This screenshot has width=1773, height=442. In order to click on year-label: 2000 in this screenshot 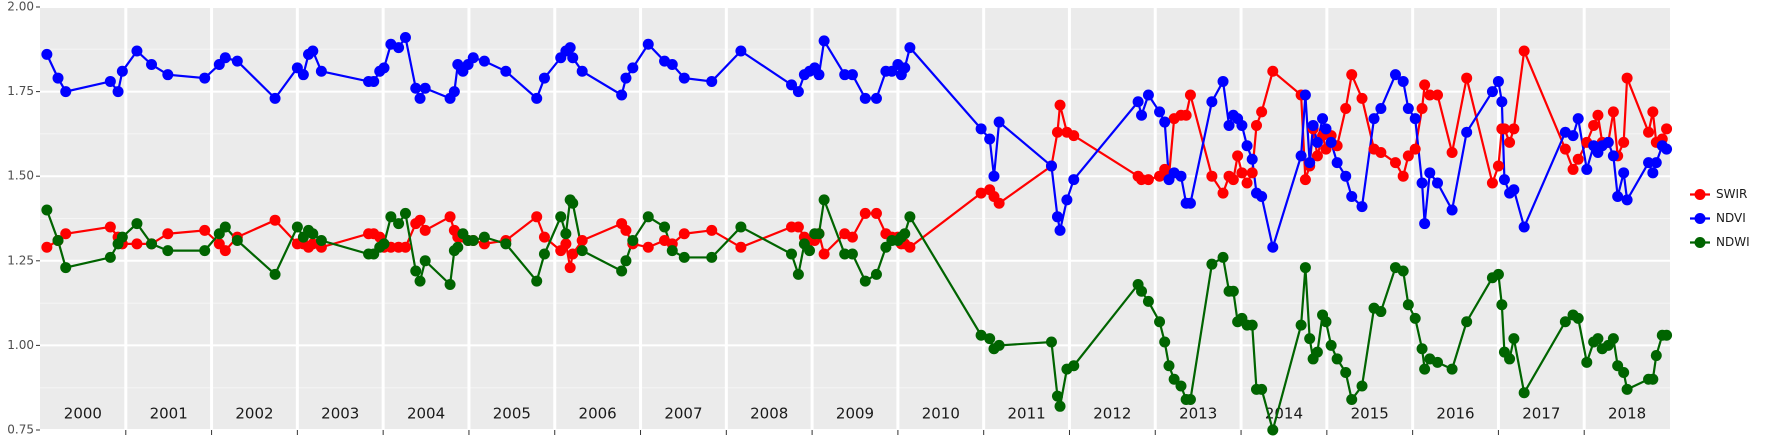, I will do `click(83, 414)`.